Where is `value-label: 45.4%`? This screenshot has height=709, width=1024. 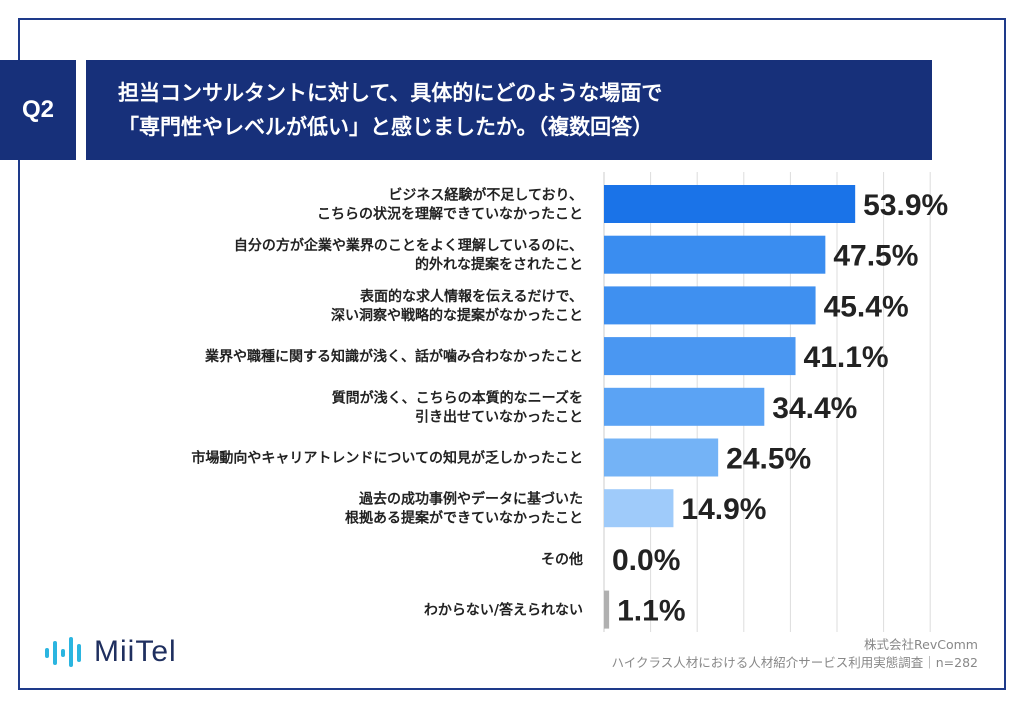 value-label: 45.4% is located at coordinates (866, 306).